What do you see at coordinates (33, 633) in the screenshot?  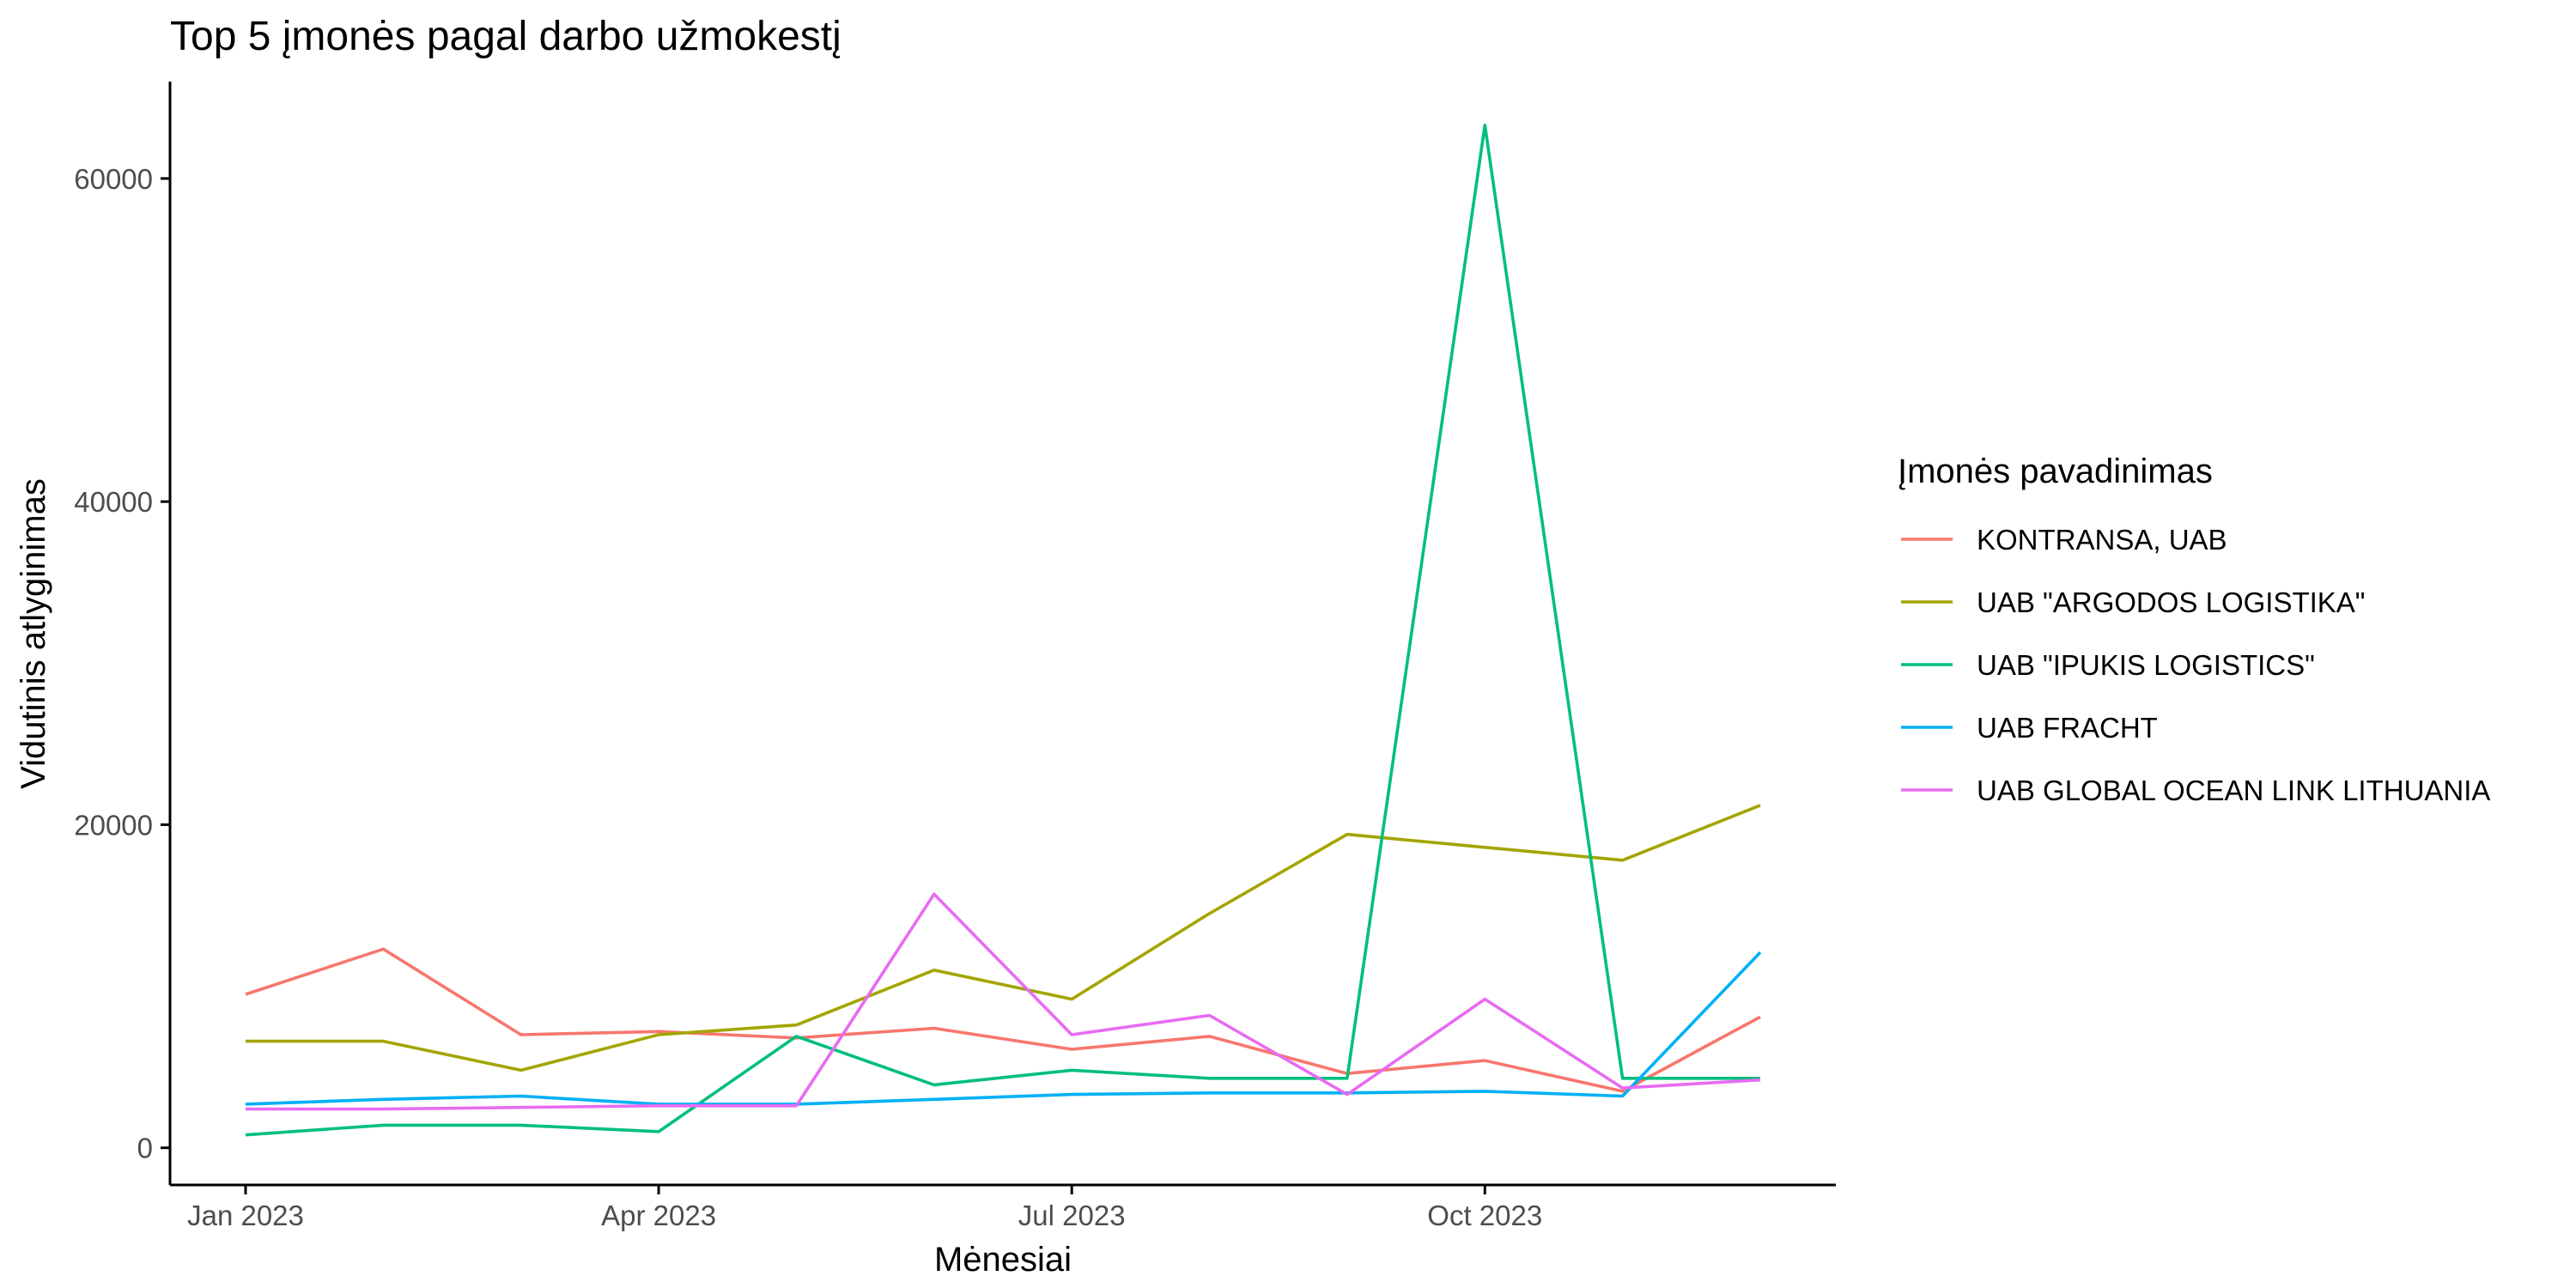 I see `y-axis-title: Vidutinis atlyginimas` at bounding box center [33, 633].